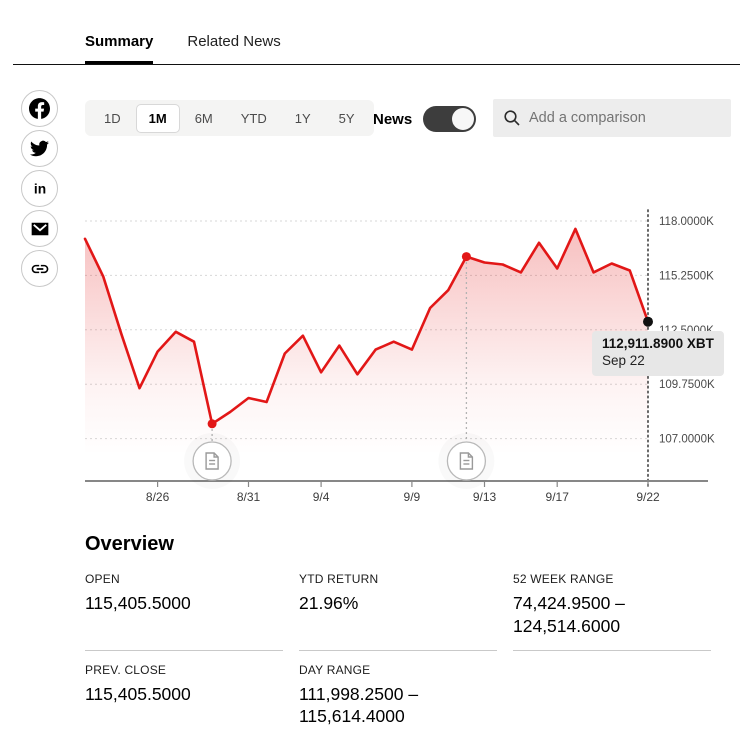 This screenshot has height=731, width=749. I want to click on svg-text: 9/9, so click(412, 497).